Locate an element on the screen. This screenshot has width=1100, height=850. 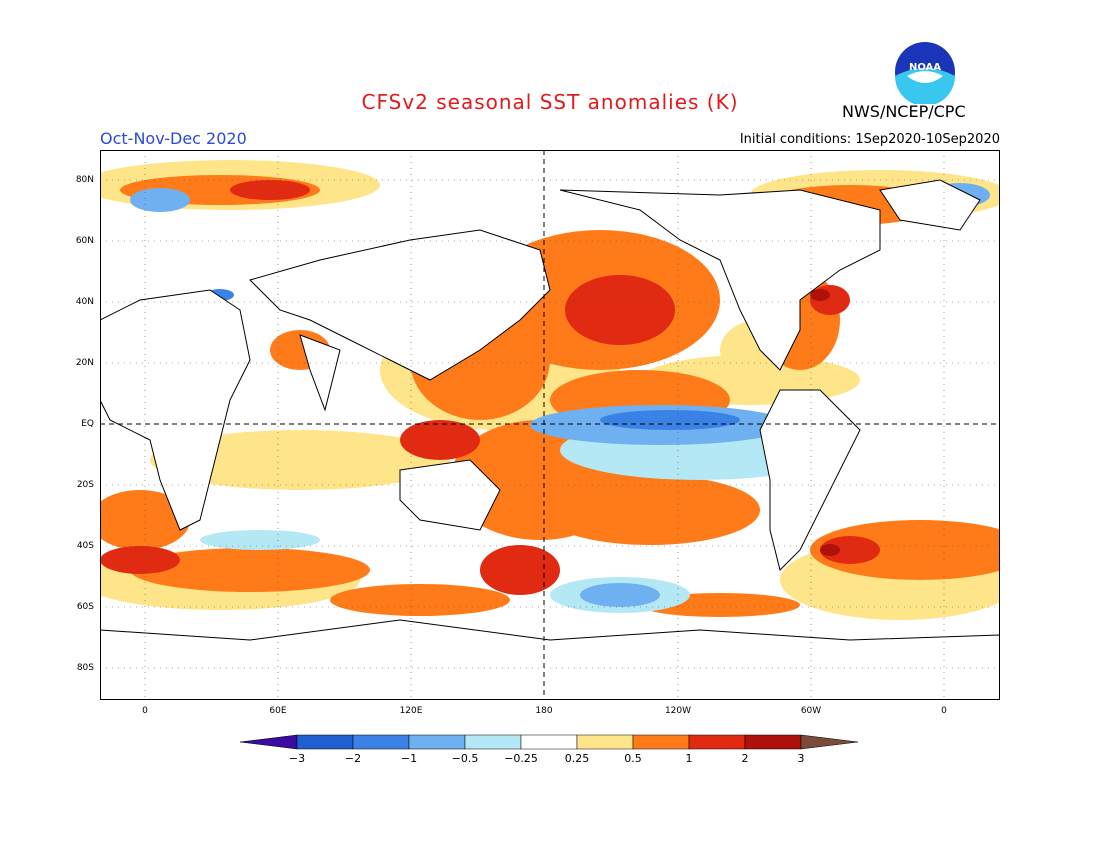
svg-text: NOAA is located at coordinates (925, 67).